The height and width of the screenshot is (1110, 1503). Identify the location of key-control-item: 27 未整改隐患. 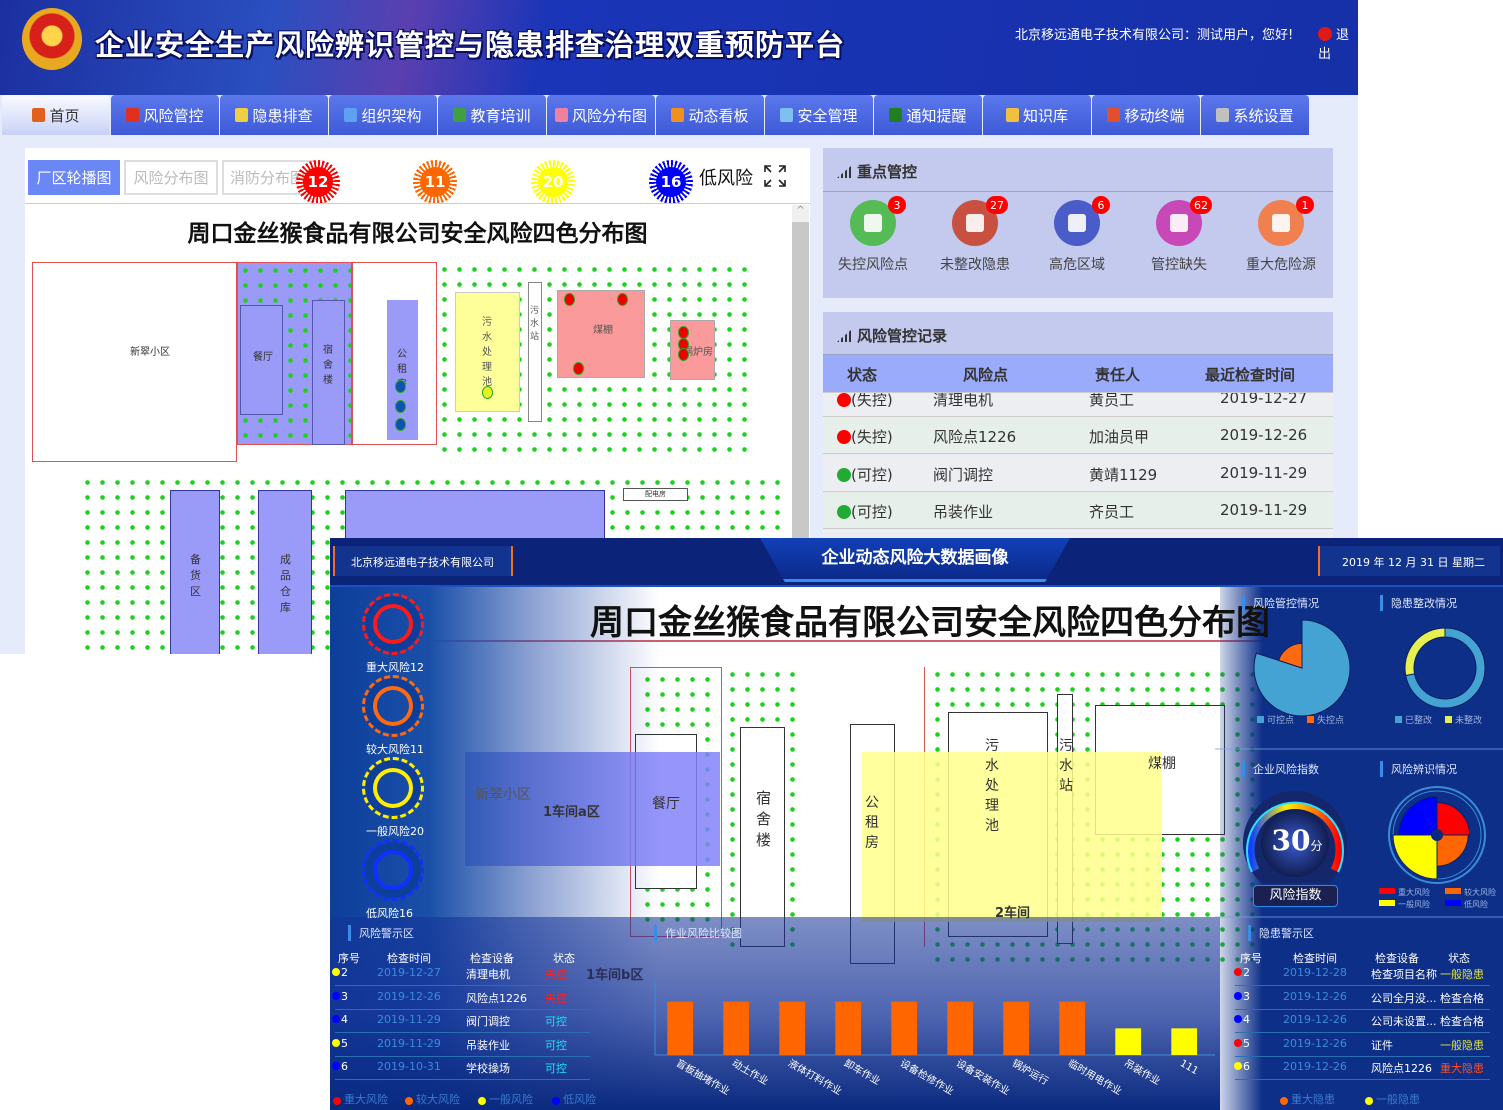
(975, 235).